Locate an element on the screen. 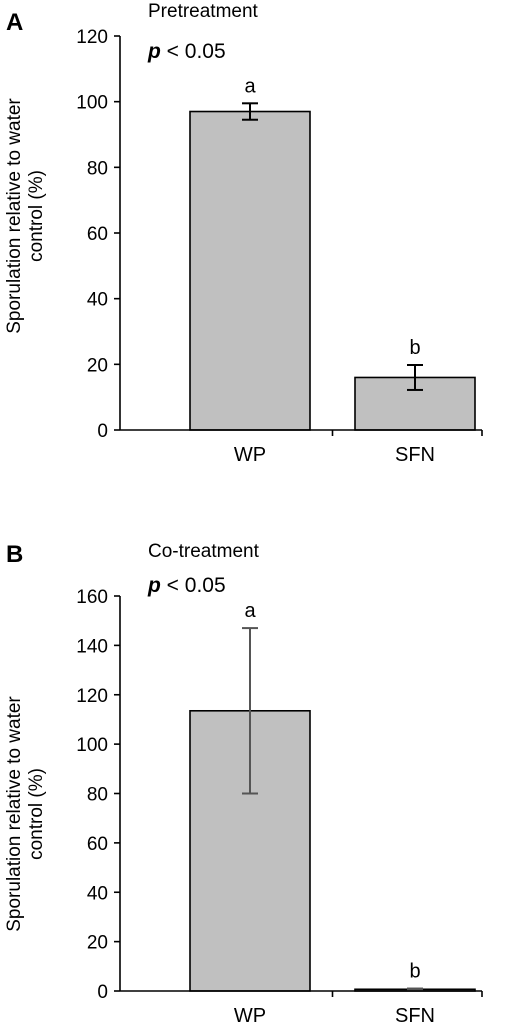  chart-title: Co-treatment is located at coordinates (204, 551).